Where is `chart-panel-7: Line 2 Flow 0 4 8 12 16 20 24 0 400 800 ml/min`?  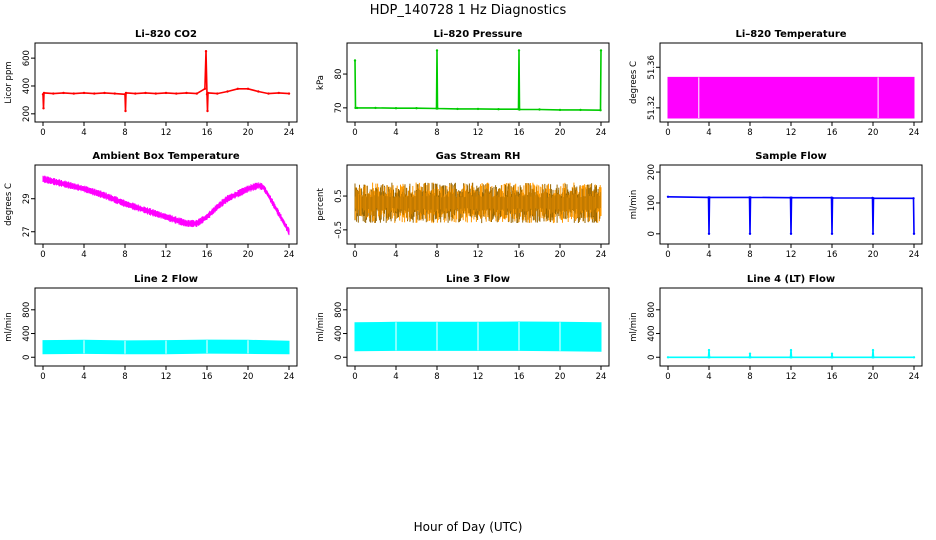 chart-panel-7: Line 2 Flow 0 4 8 12 16 20 24 0 400 800 ml/min is located at coordinates (151, 328).